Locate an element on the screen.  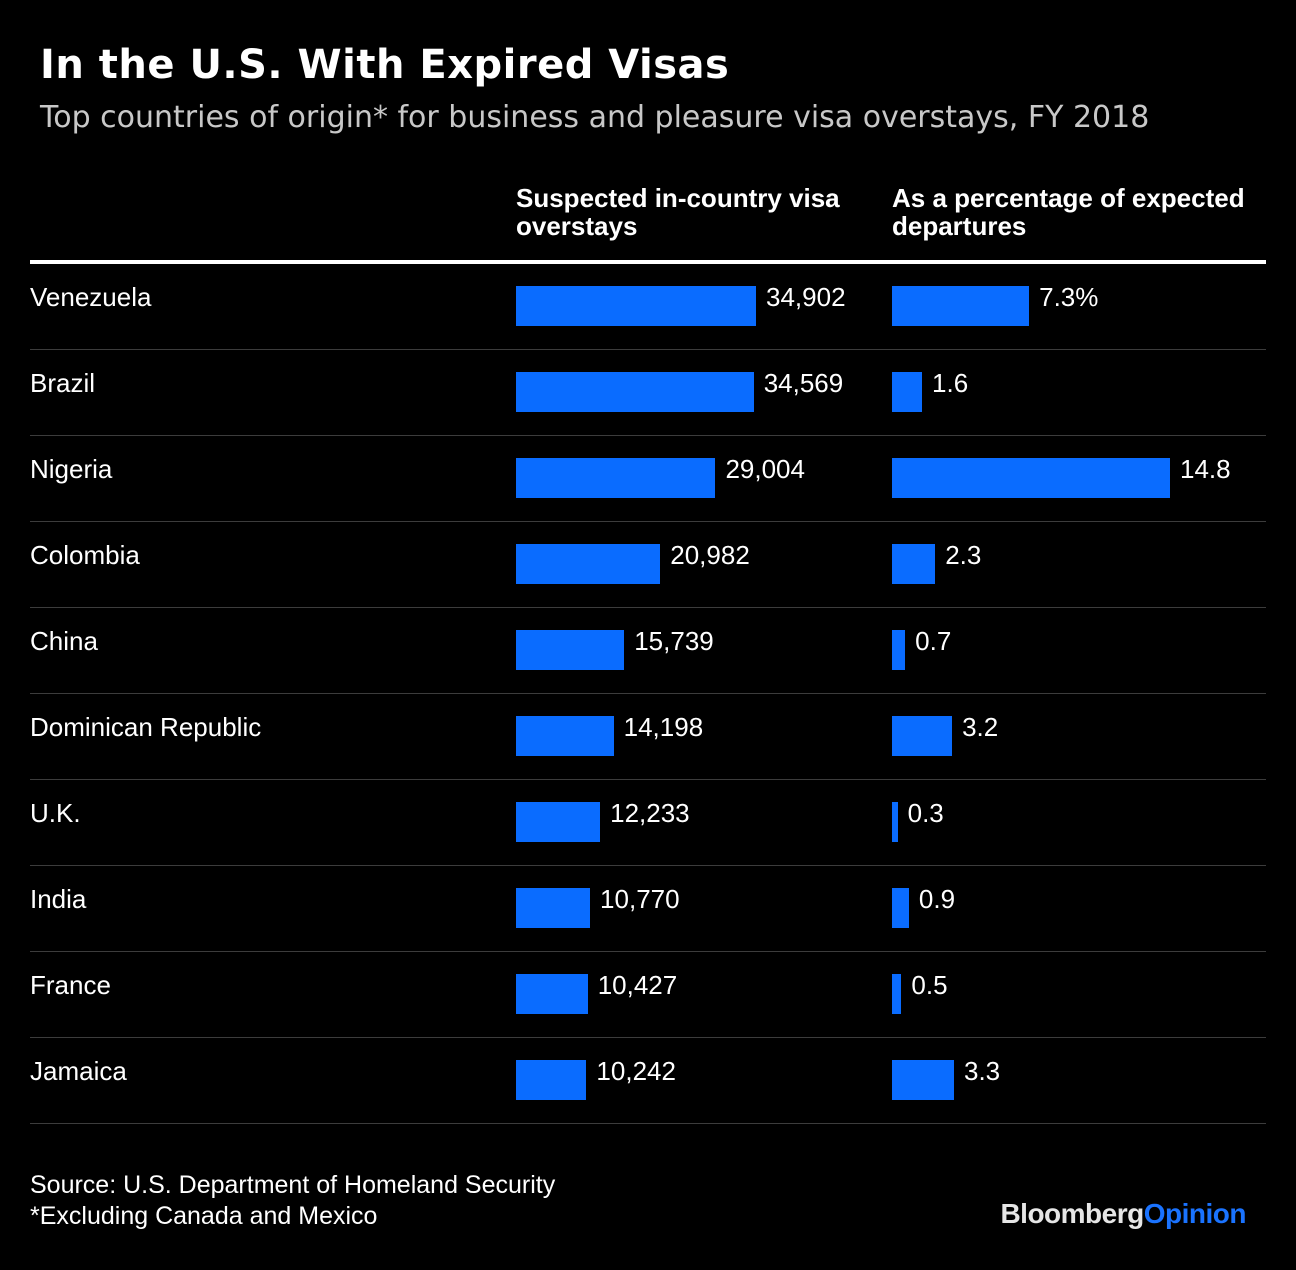
logo-part-opinion: Opinion is located at coordinates (1195, 1213).